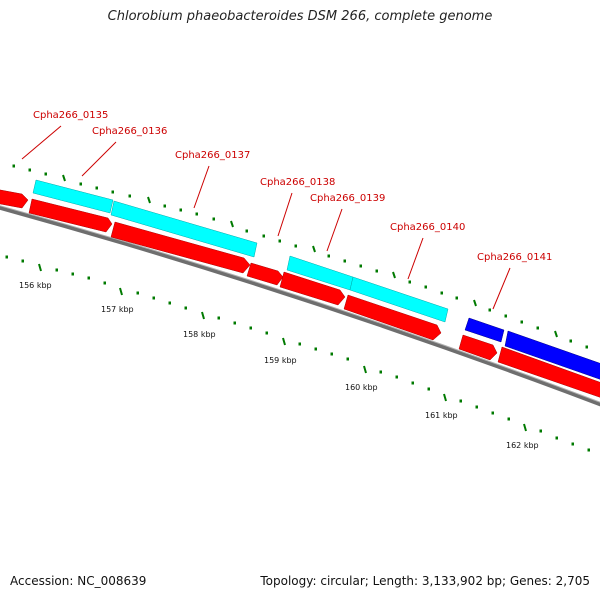 Image resolution: width=600 pixels, height=600 pixels. I want to click on scale-label-159: 159 kbp, so click(280, 360).